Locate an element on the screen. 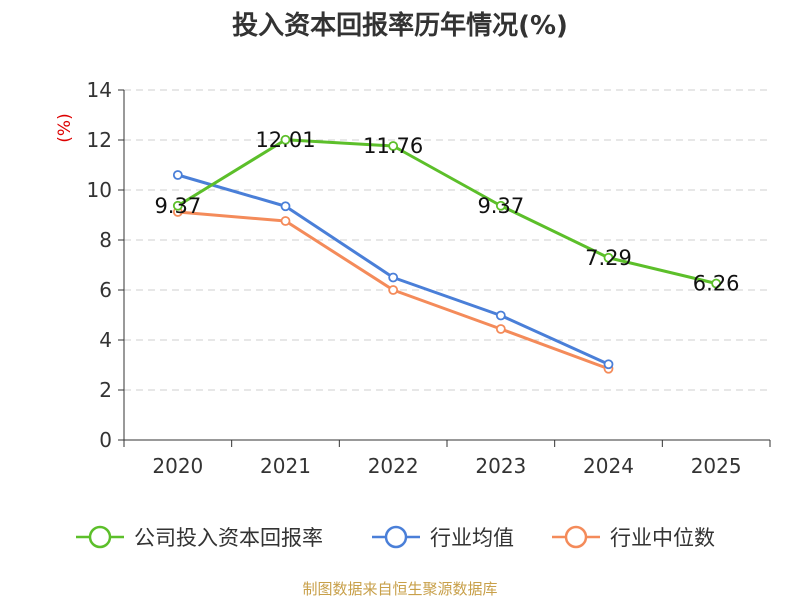 The image size is (800, 600). y-tick-label: 8 is located at coordinates (105, 240).